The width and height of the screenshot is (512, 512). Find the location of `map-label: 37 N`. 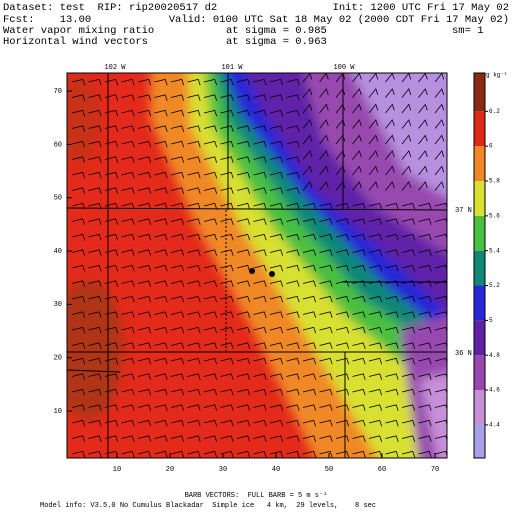

map-label: 37 N is located at coordinates (463, 211).